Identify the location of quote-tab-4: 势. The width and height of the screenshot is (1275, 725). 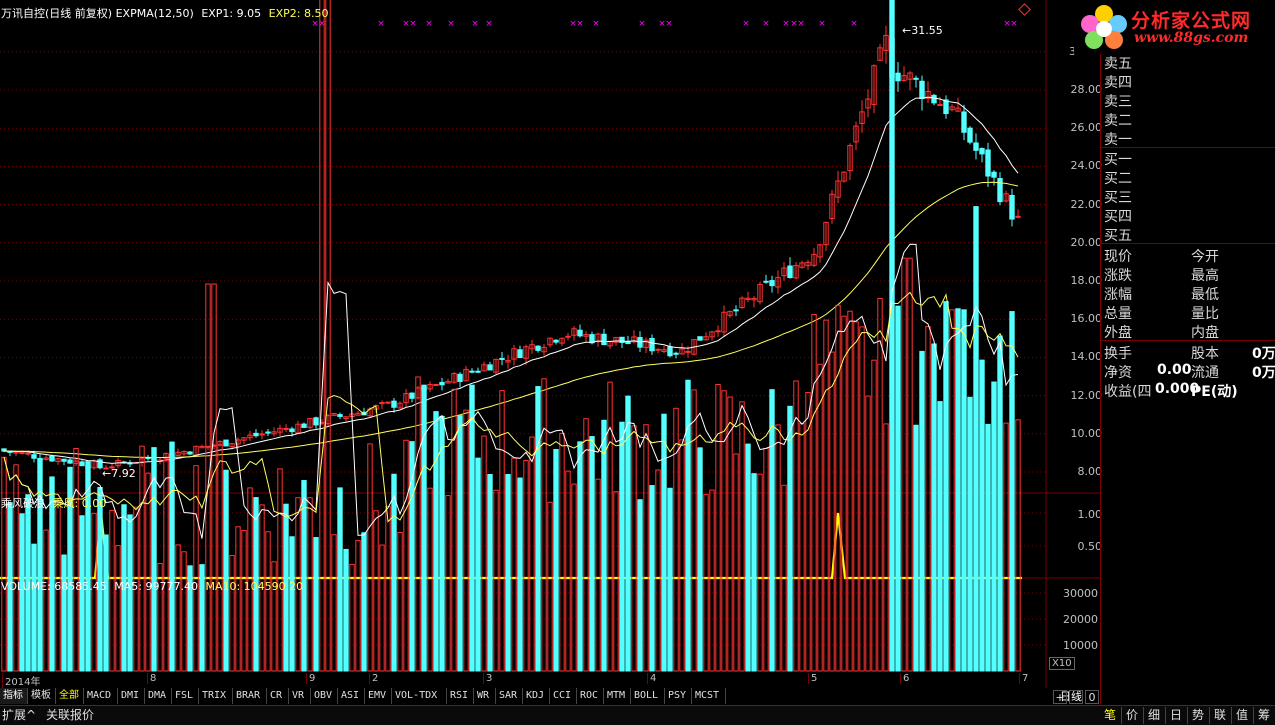
(1198, 715).